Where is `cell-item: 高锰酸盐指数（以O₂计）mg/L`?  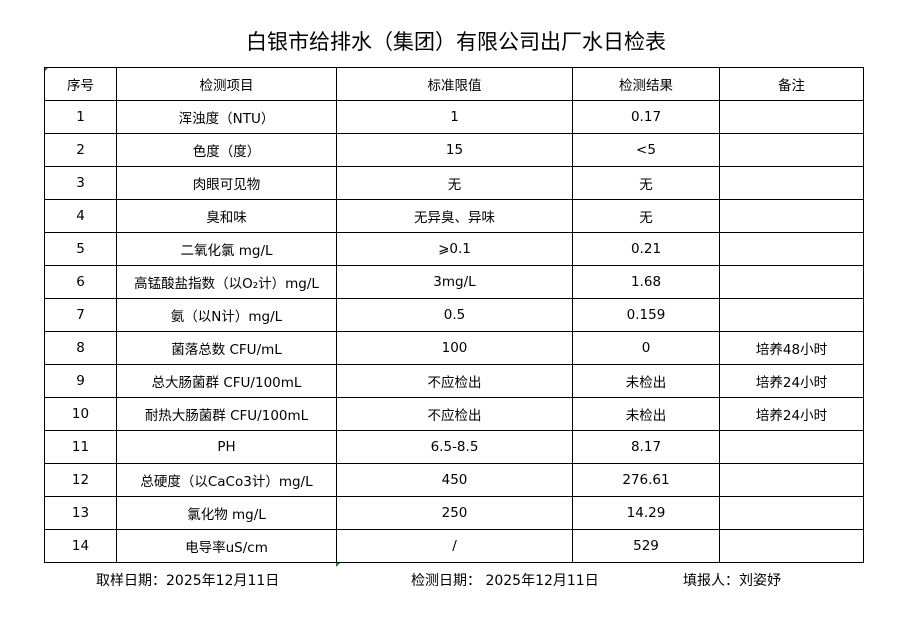
cell-item: 高锰酸盐指数（以O₂计）mg/L is located at coordinates (226, 282).